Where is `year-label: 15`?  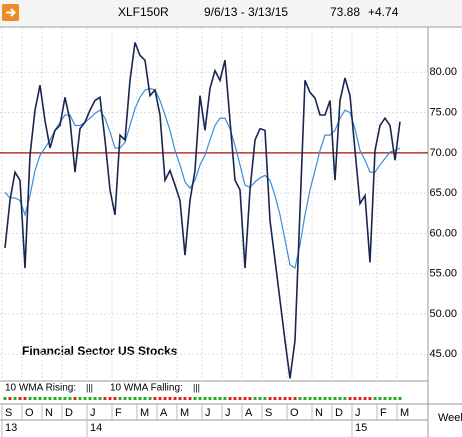
year-label: 15 is located at coordinates (361, 428).